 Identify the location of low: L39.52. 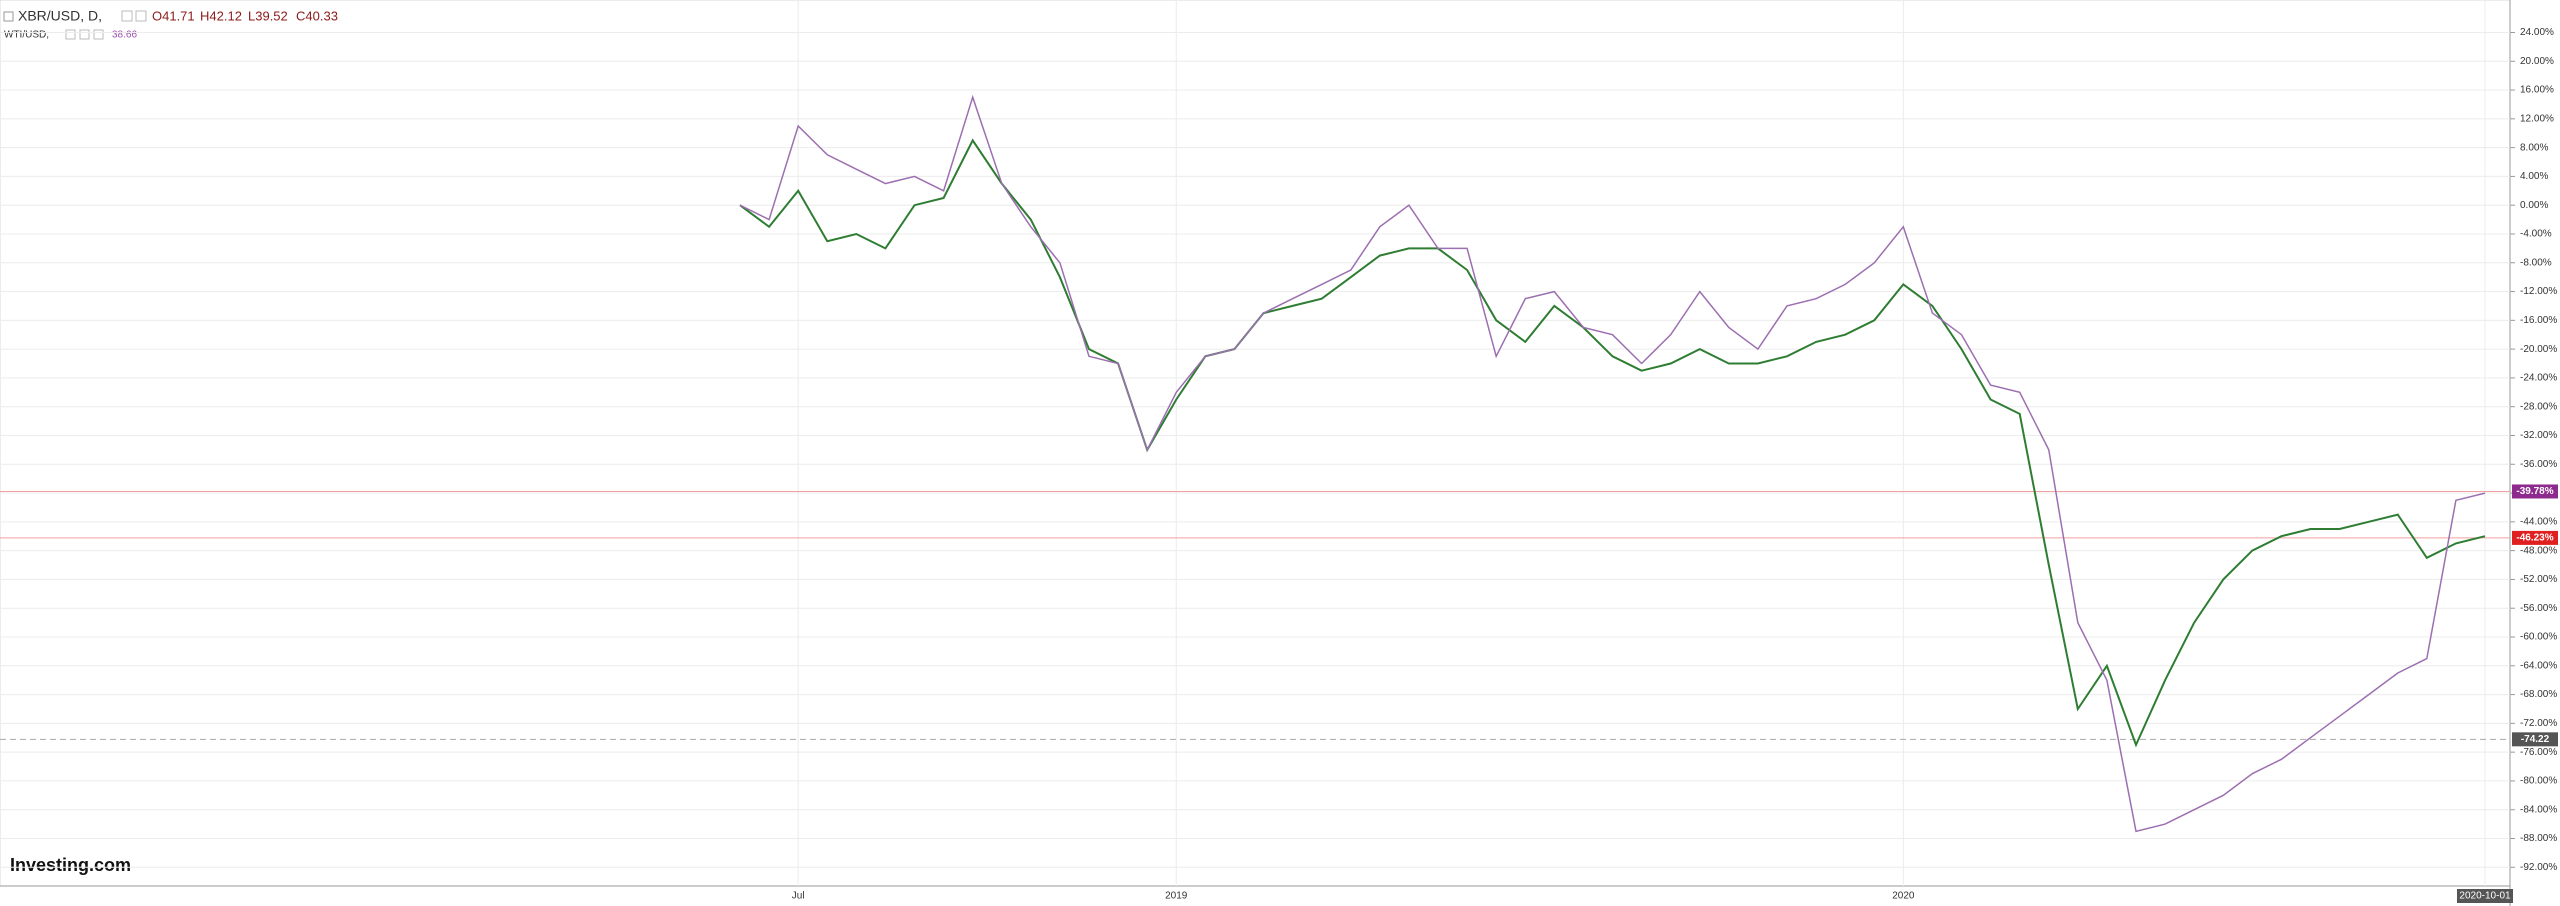
(268, 15).